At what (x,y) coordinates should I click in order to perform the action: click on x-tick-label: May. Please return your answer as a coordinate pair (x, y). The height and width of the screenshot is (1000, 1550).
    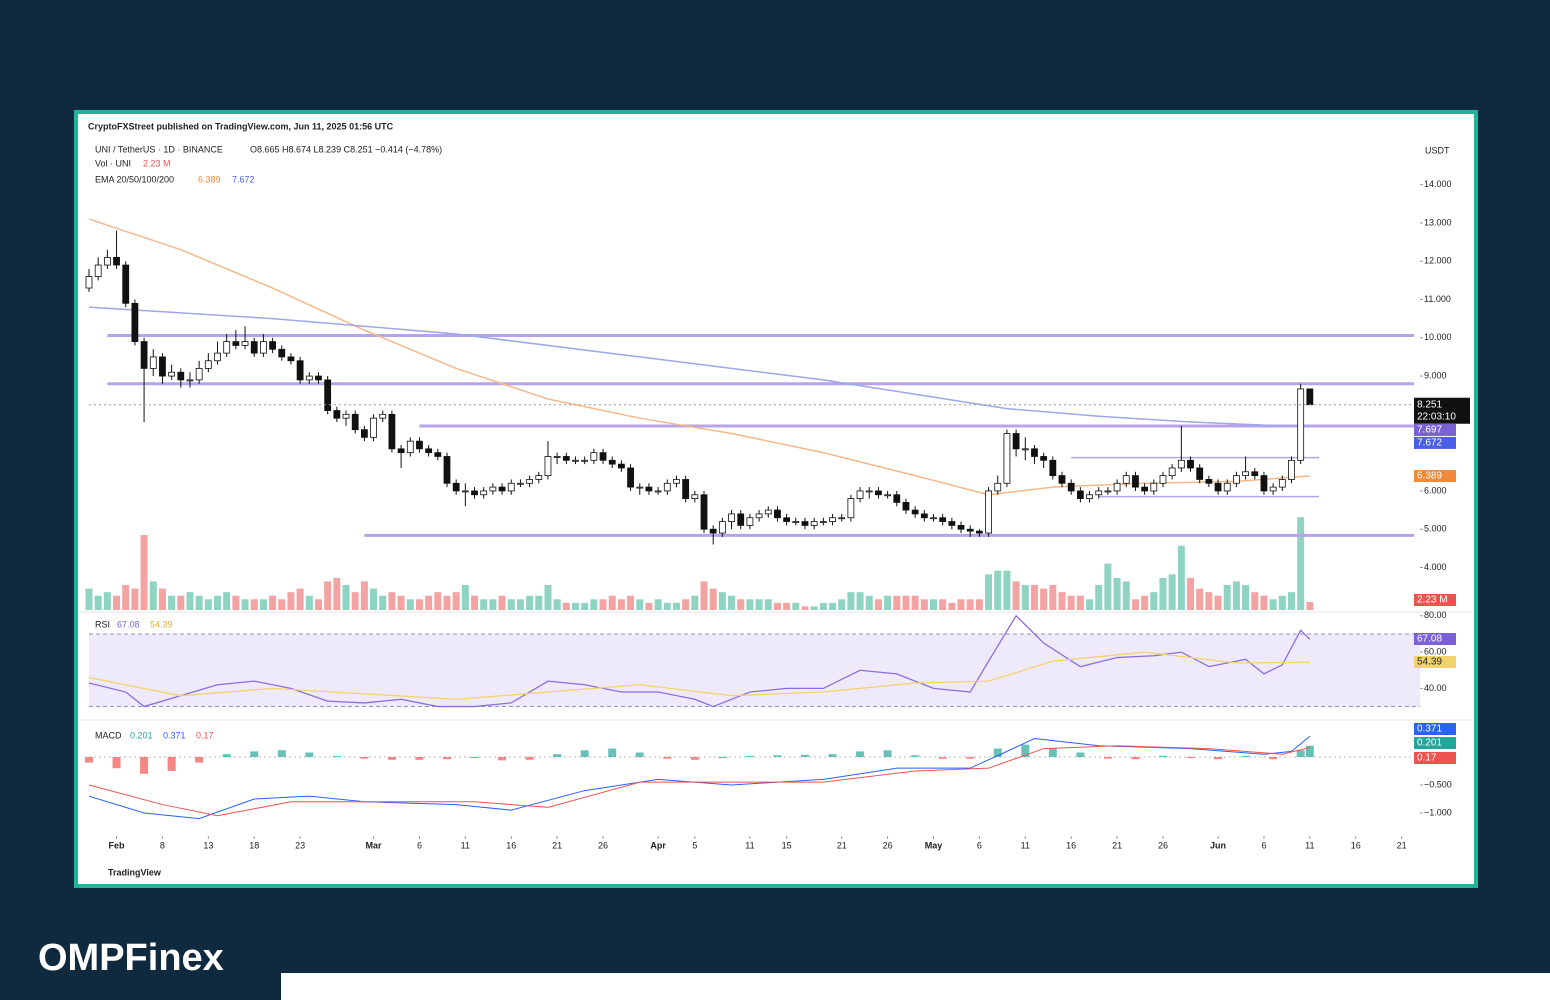
    Looking at the image, I should click on (934, 845).